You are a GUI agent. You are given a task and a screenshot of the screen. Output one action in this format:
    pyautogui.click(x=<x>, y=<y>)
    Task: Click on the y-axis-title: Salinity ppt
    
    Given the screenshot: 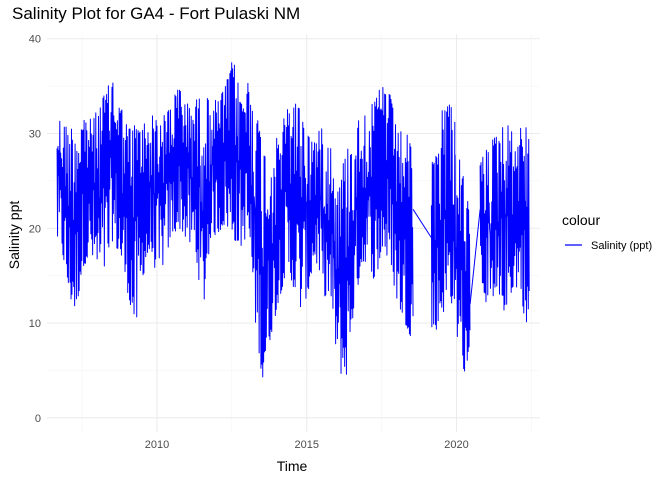 What is the action you would take?
    pyautogui.click(x=14, y=235)
    